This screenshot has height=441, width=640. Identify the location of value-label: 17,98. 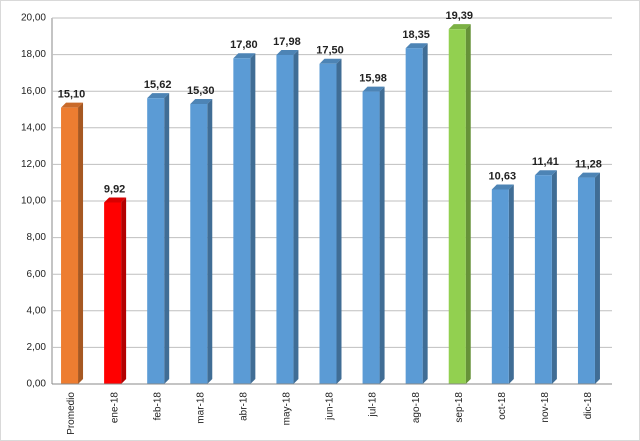
(287, 42).